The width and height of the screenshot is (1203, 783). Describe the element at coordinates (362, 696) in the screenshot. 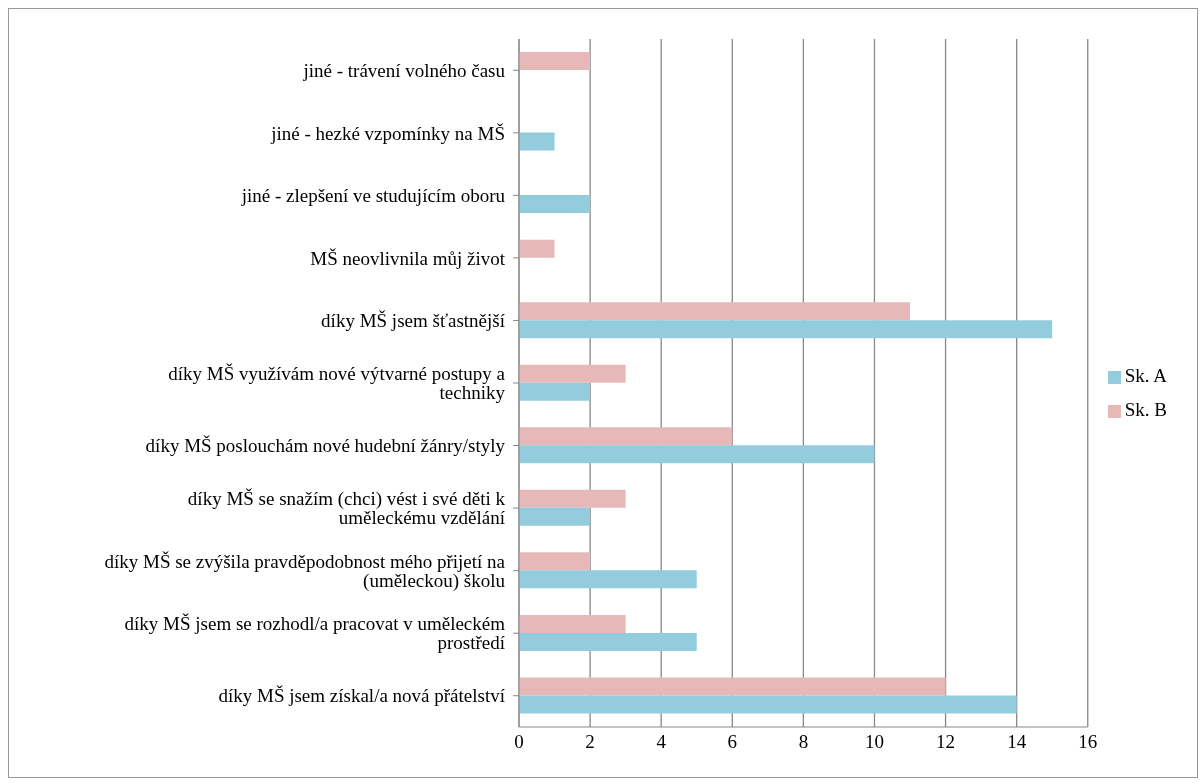

I see `y-tick-label: díky MŠ jsem získal/a nová přátelství` at that location.